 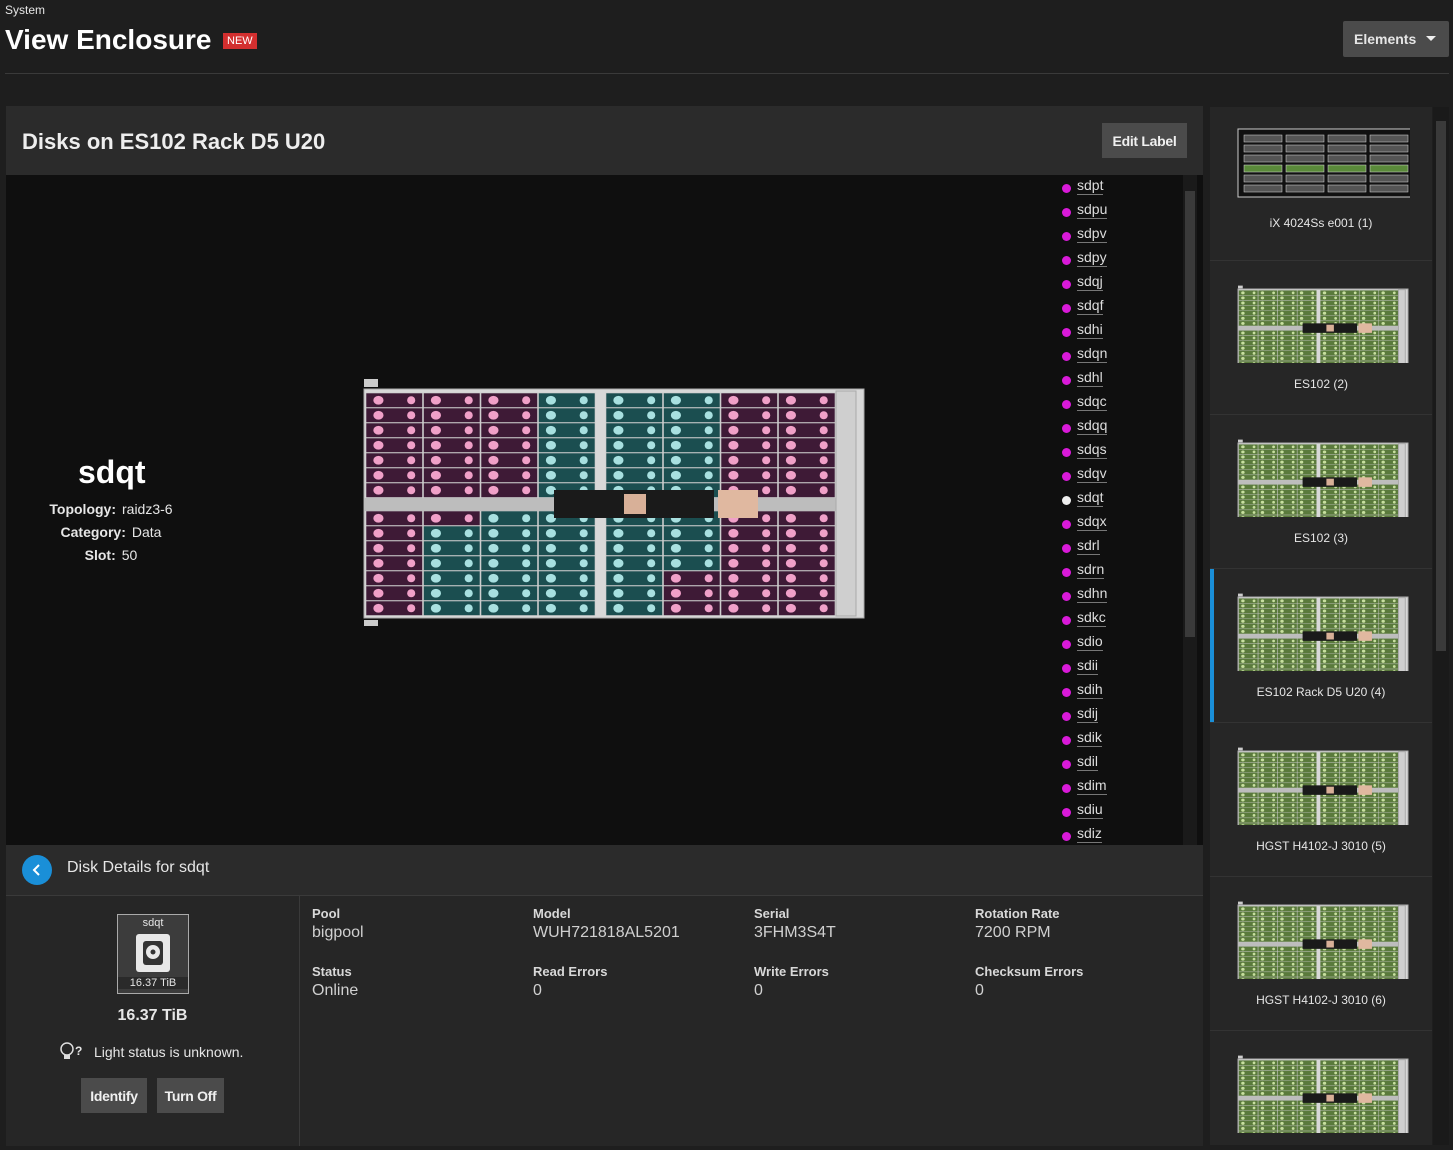 What do you see at coordinates (1321, 954) in the screenshot?
I see `enclosure-item: HGST H4102-J 3010 (6)` at bounding box center [1321, 954].